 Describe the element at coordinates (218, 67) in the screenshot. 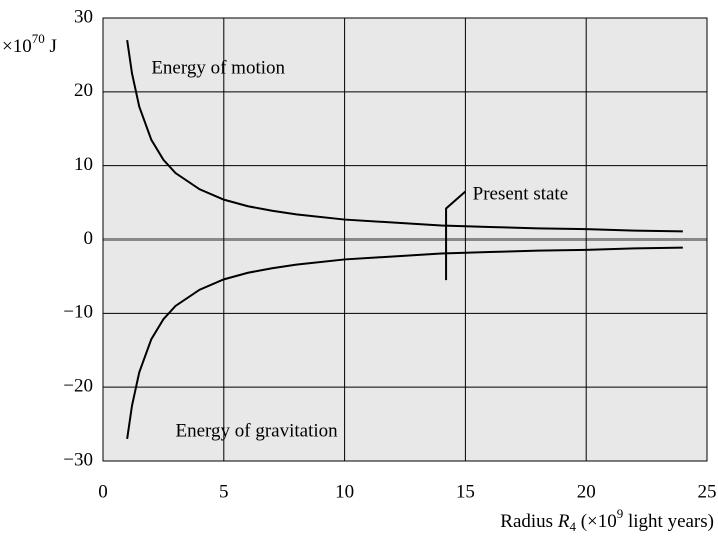

I see `annotation: Energy of motion` at that location.